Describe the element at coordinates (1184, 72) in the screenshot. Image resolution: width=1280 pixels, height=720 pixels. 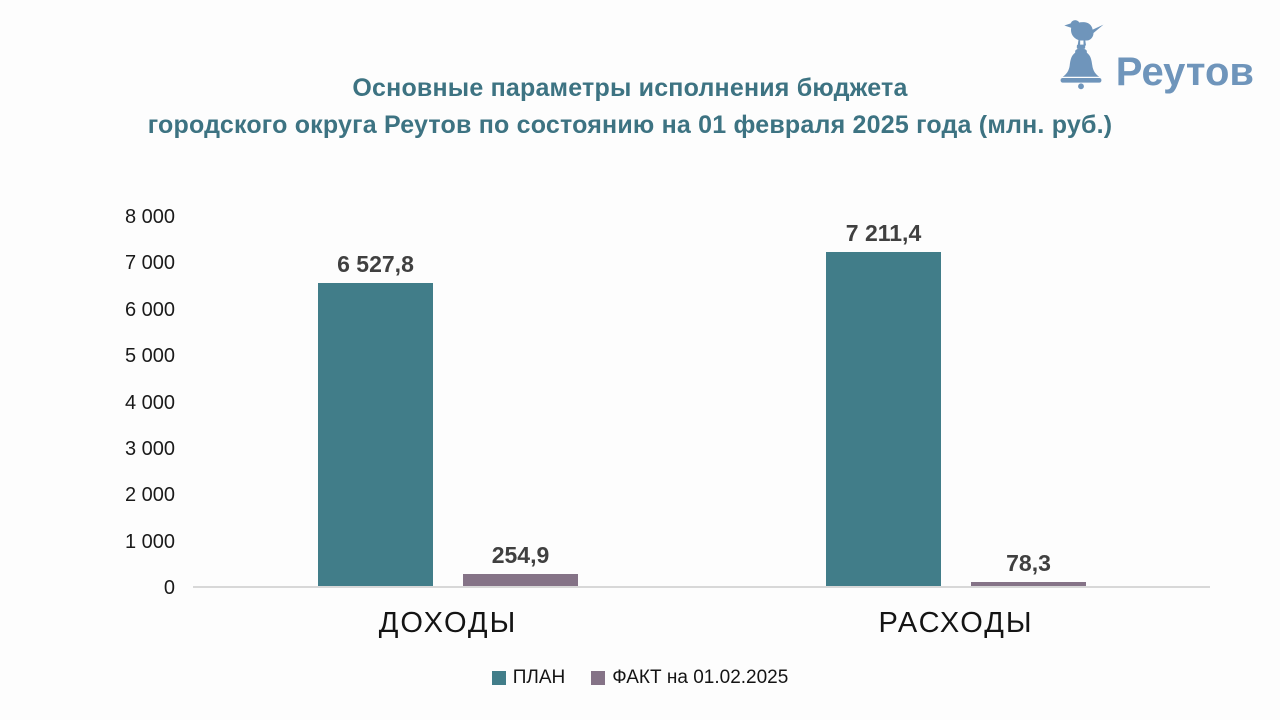
I see `logo-wordmark: Реутов` at that location.